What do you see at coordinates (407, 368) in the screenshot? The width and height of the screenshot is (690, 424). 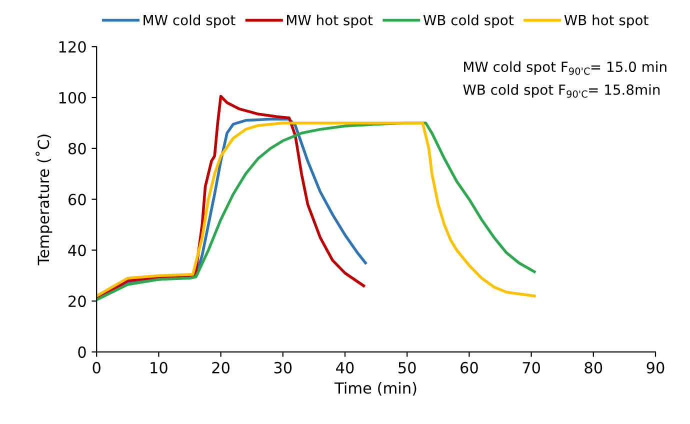 I see `x-tick-label: 50` at bounding box center [407, 368].